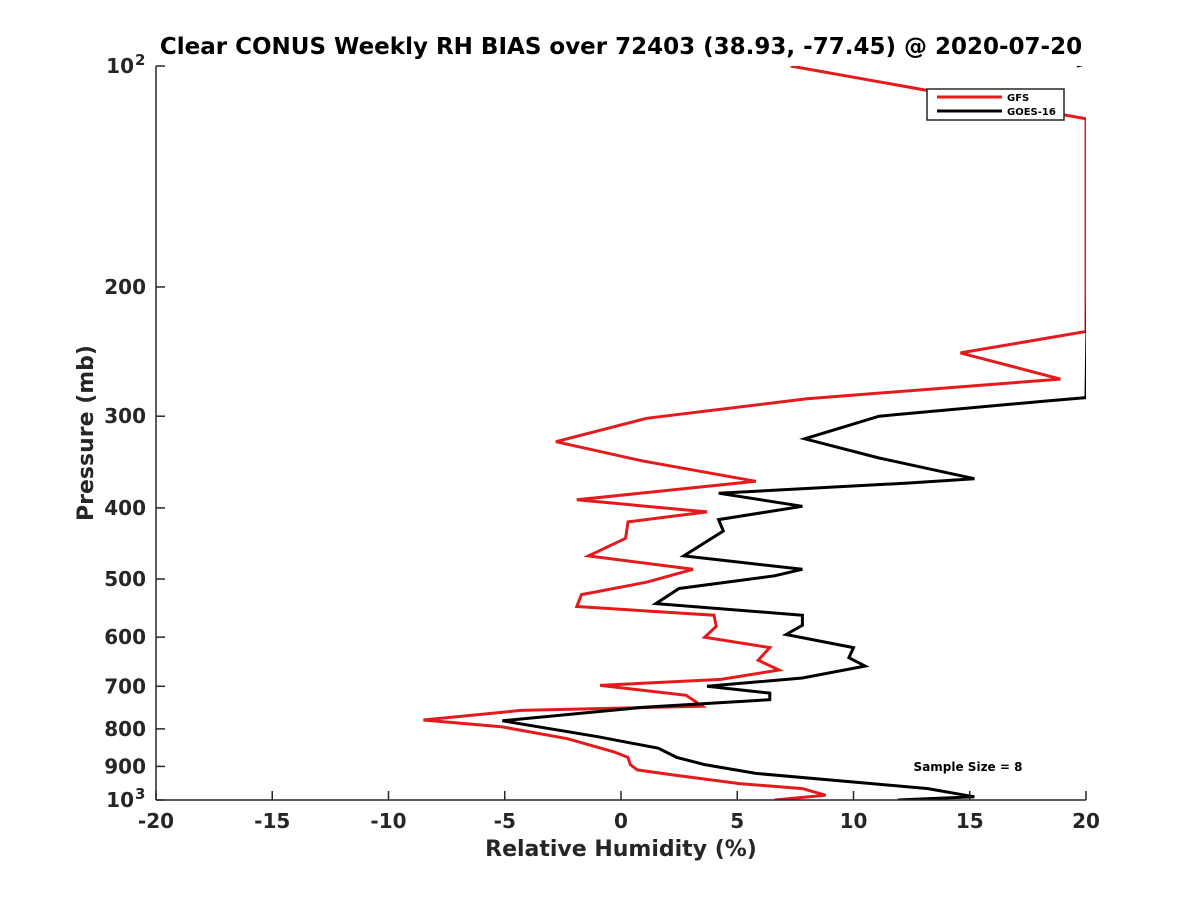  I want to click on x-tick-label: 10, so click(854, 821).